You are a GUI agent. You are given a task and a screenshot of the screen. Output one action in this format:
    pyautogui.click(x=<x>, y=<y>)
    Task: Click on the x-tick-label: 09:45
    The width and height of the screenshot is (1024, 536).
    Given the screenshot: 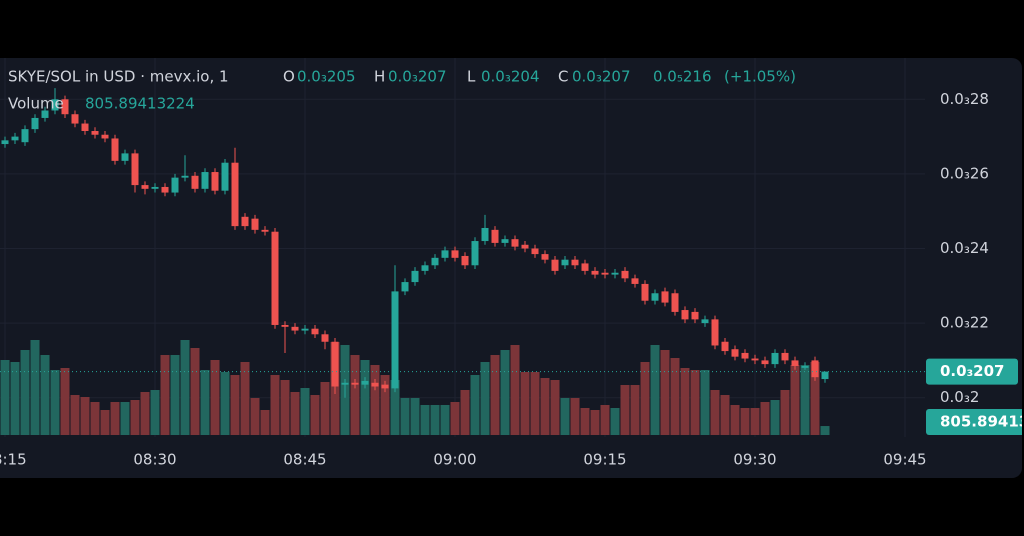 What is the action you would take?
    pyautogui.click(x=904, y=460)
    